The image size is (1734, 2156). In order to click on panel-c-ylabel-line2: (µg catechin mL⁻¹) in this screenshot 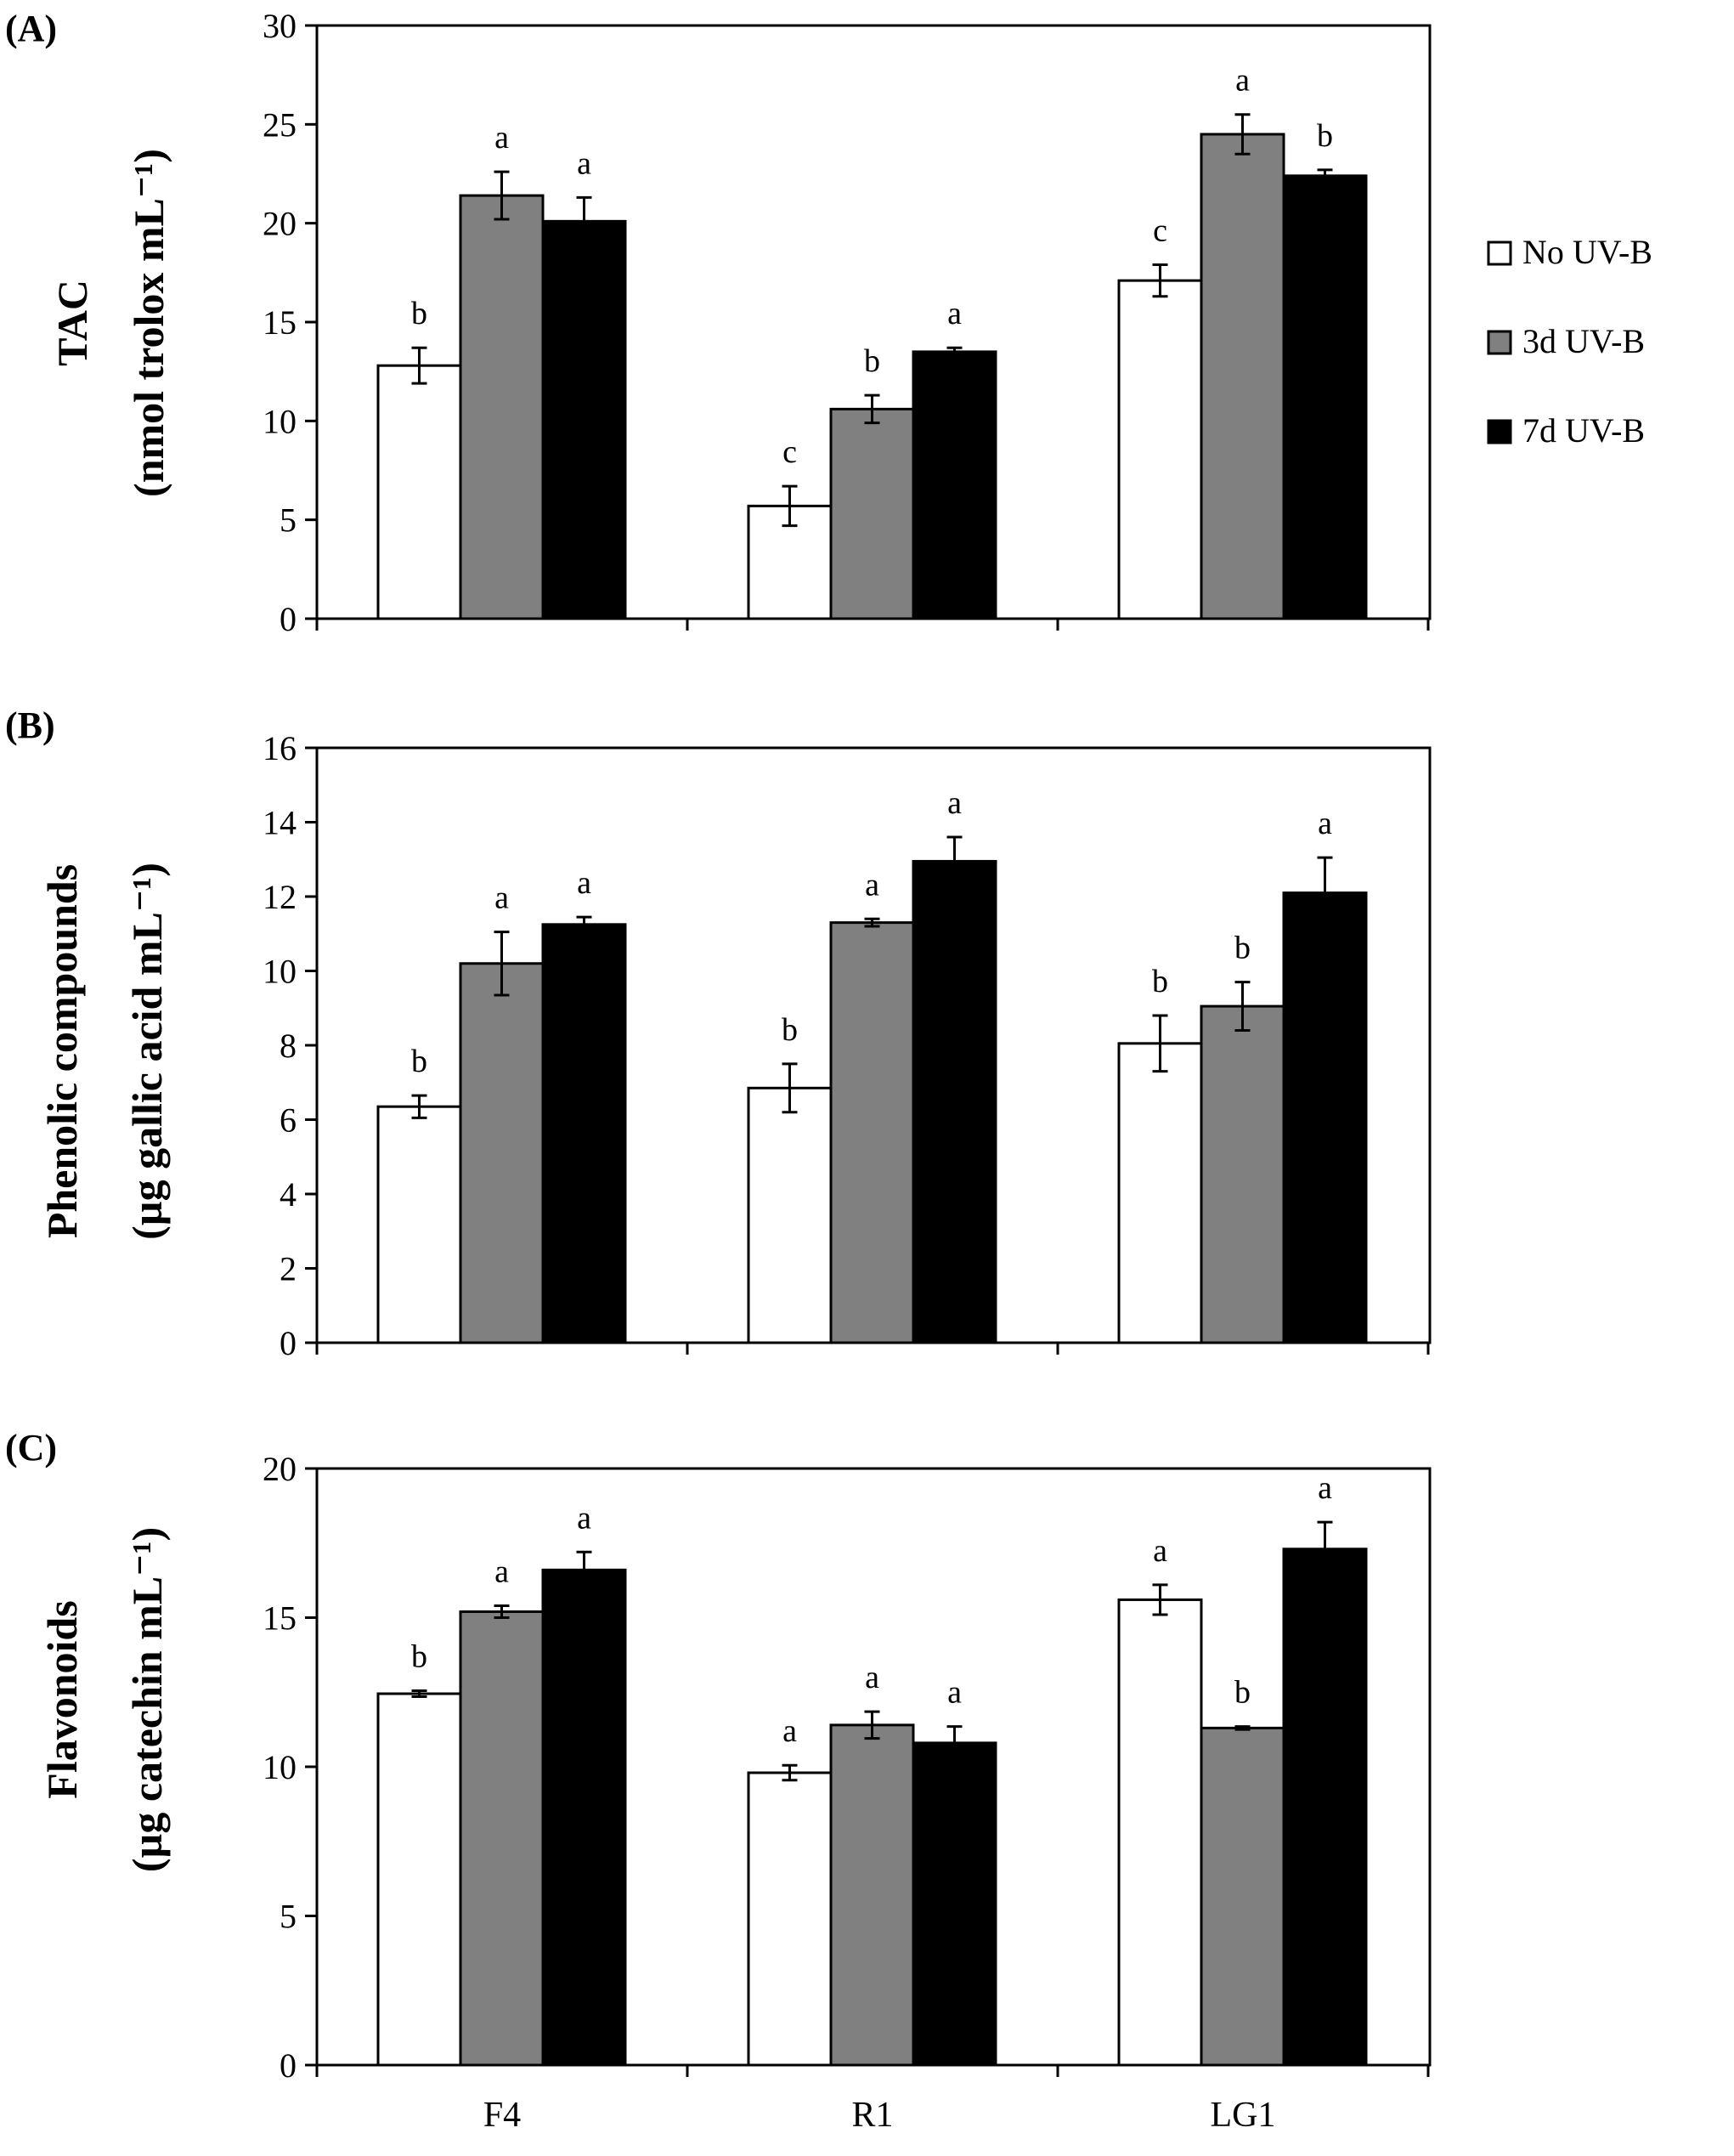, I will do `click(147, 1700)`.